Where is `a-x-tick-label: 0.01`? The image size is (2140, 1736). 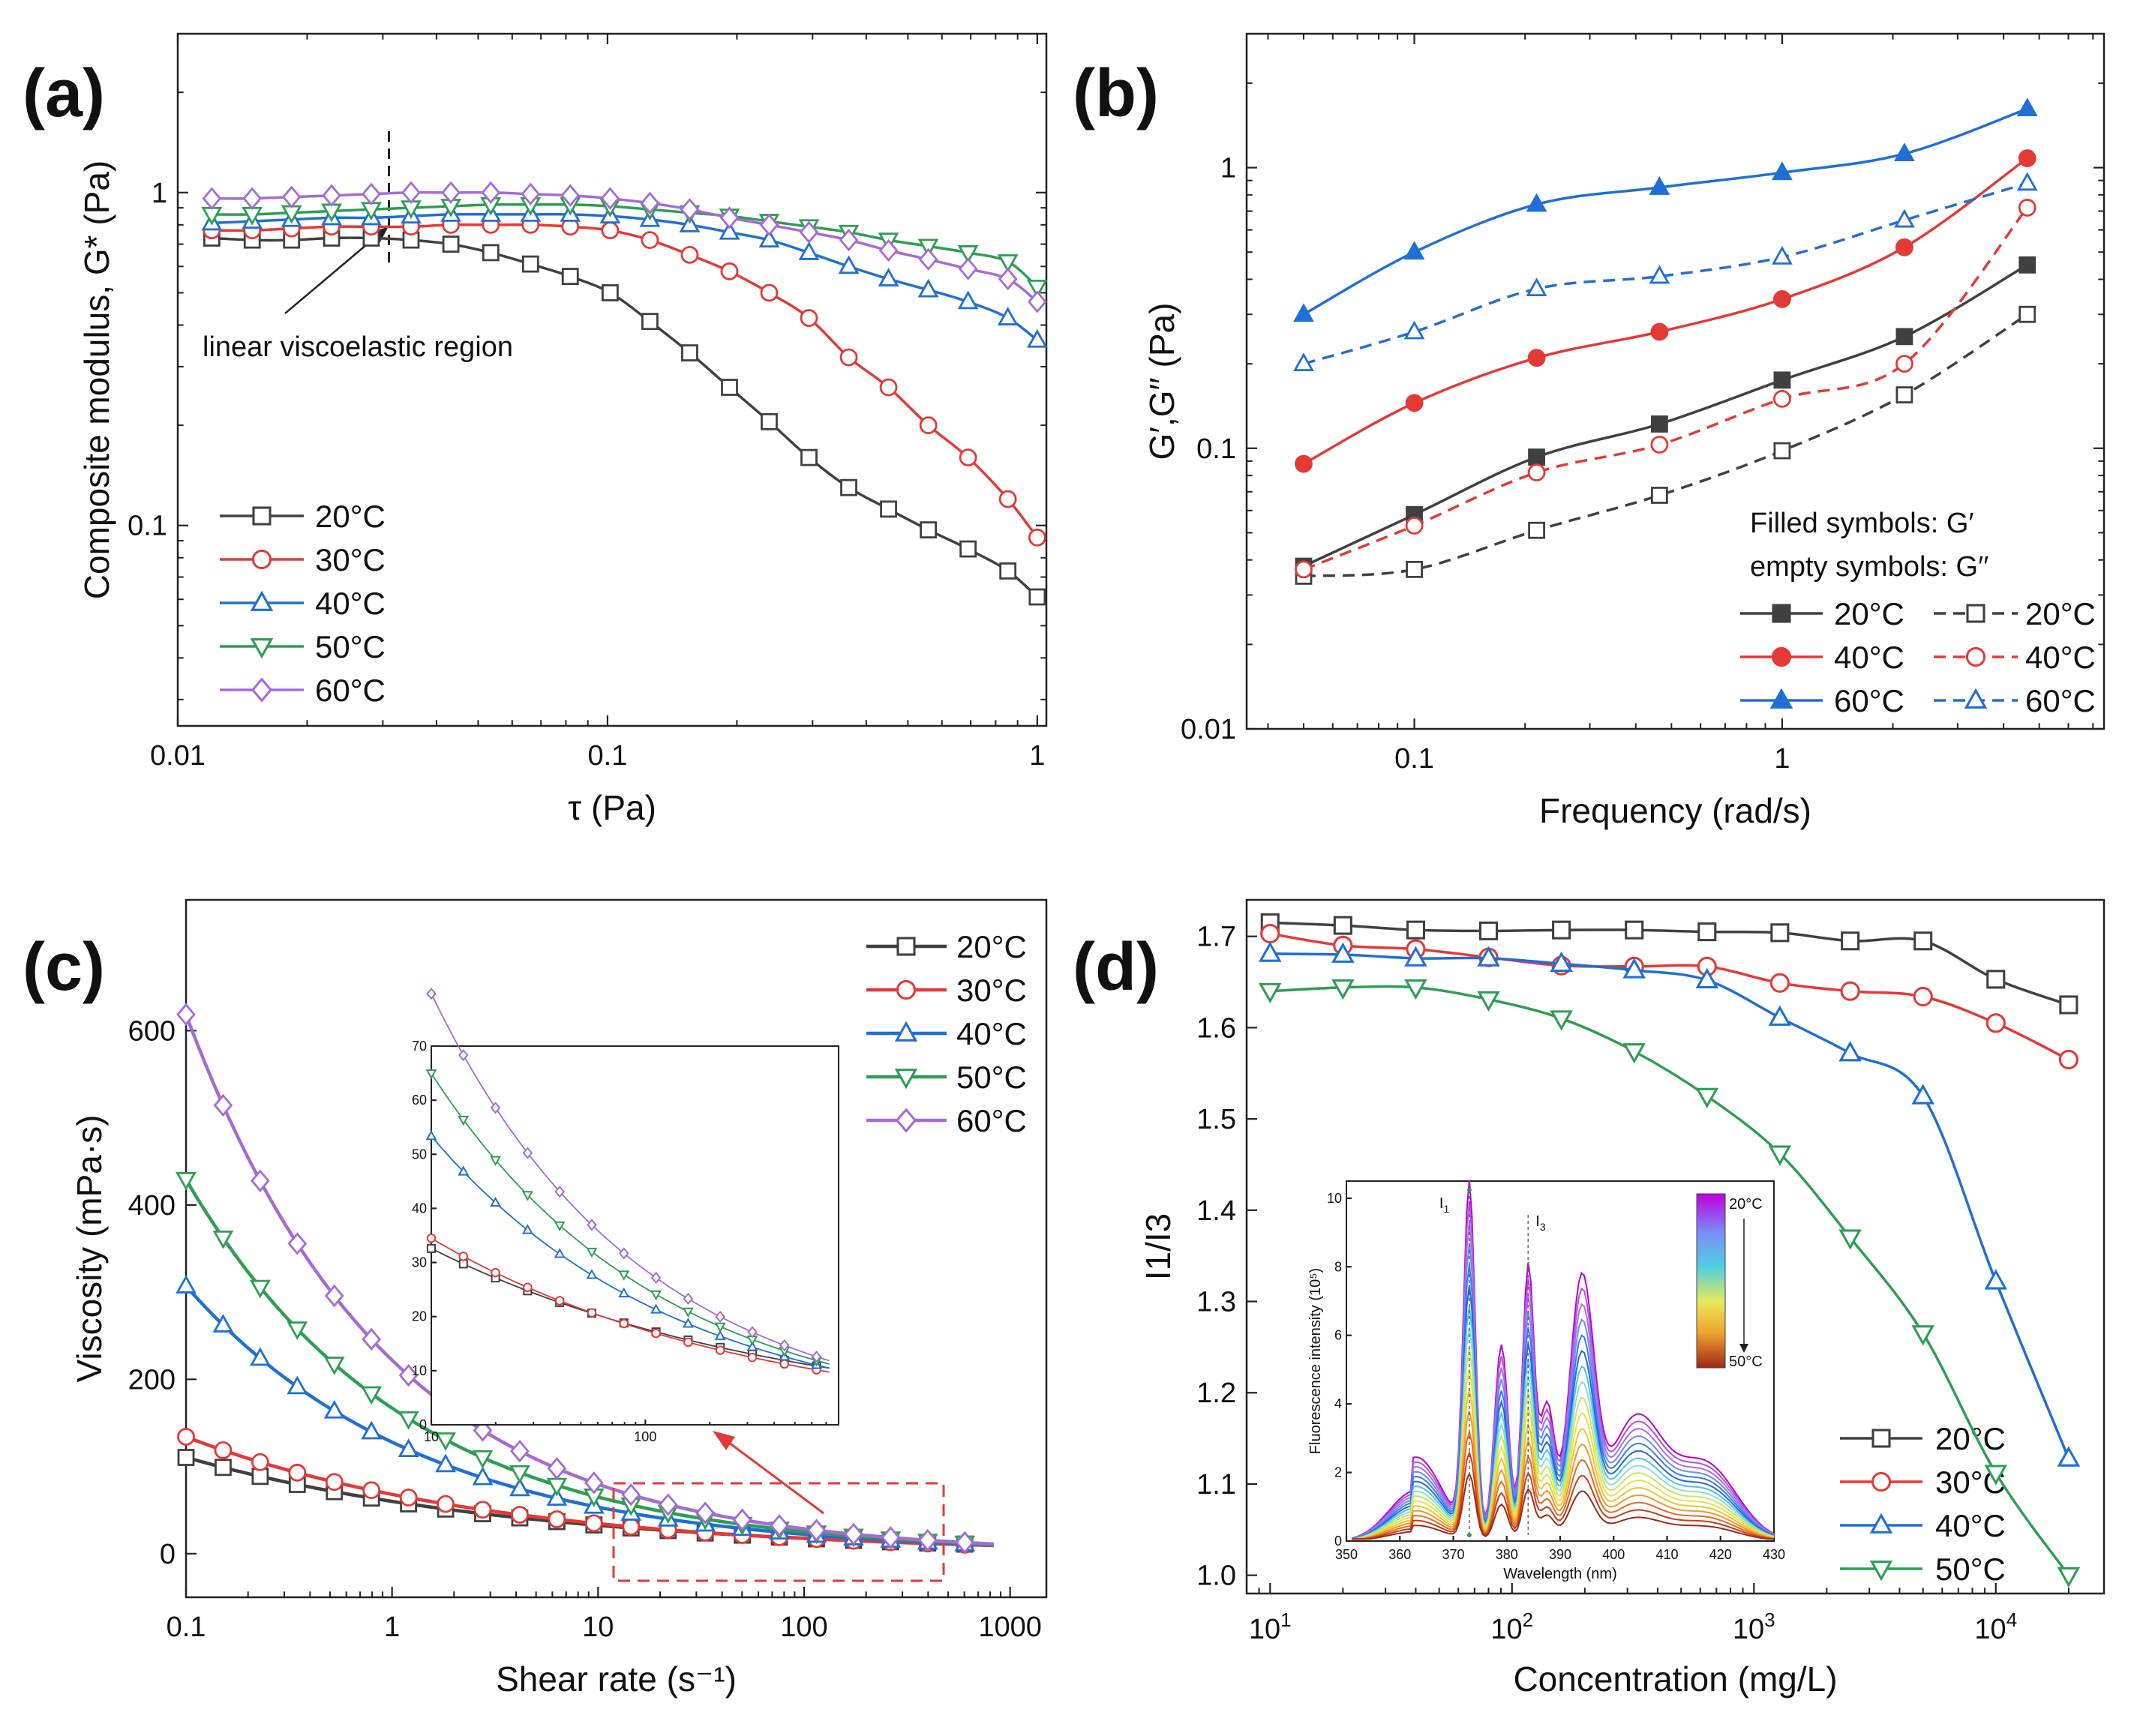
a-x-tick-label: 0.01 is located at coordinates (178, 756).